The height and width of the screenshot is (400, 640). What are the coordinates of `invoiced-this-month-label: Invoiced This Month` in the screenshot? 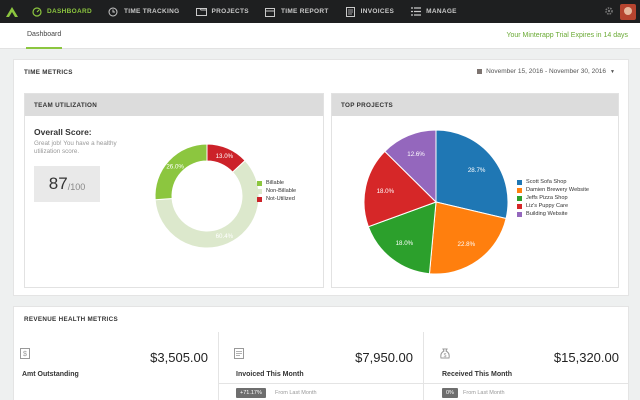 It's located at (270, 374).